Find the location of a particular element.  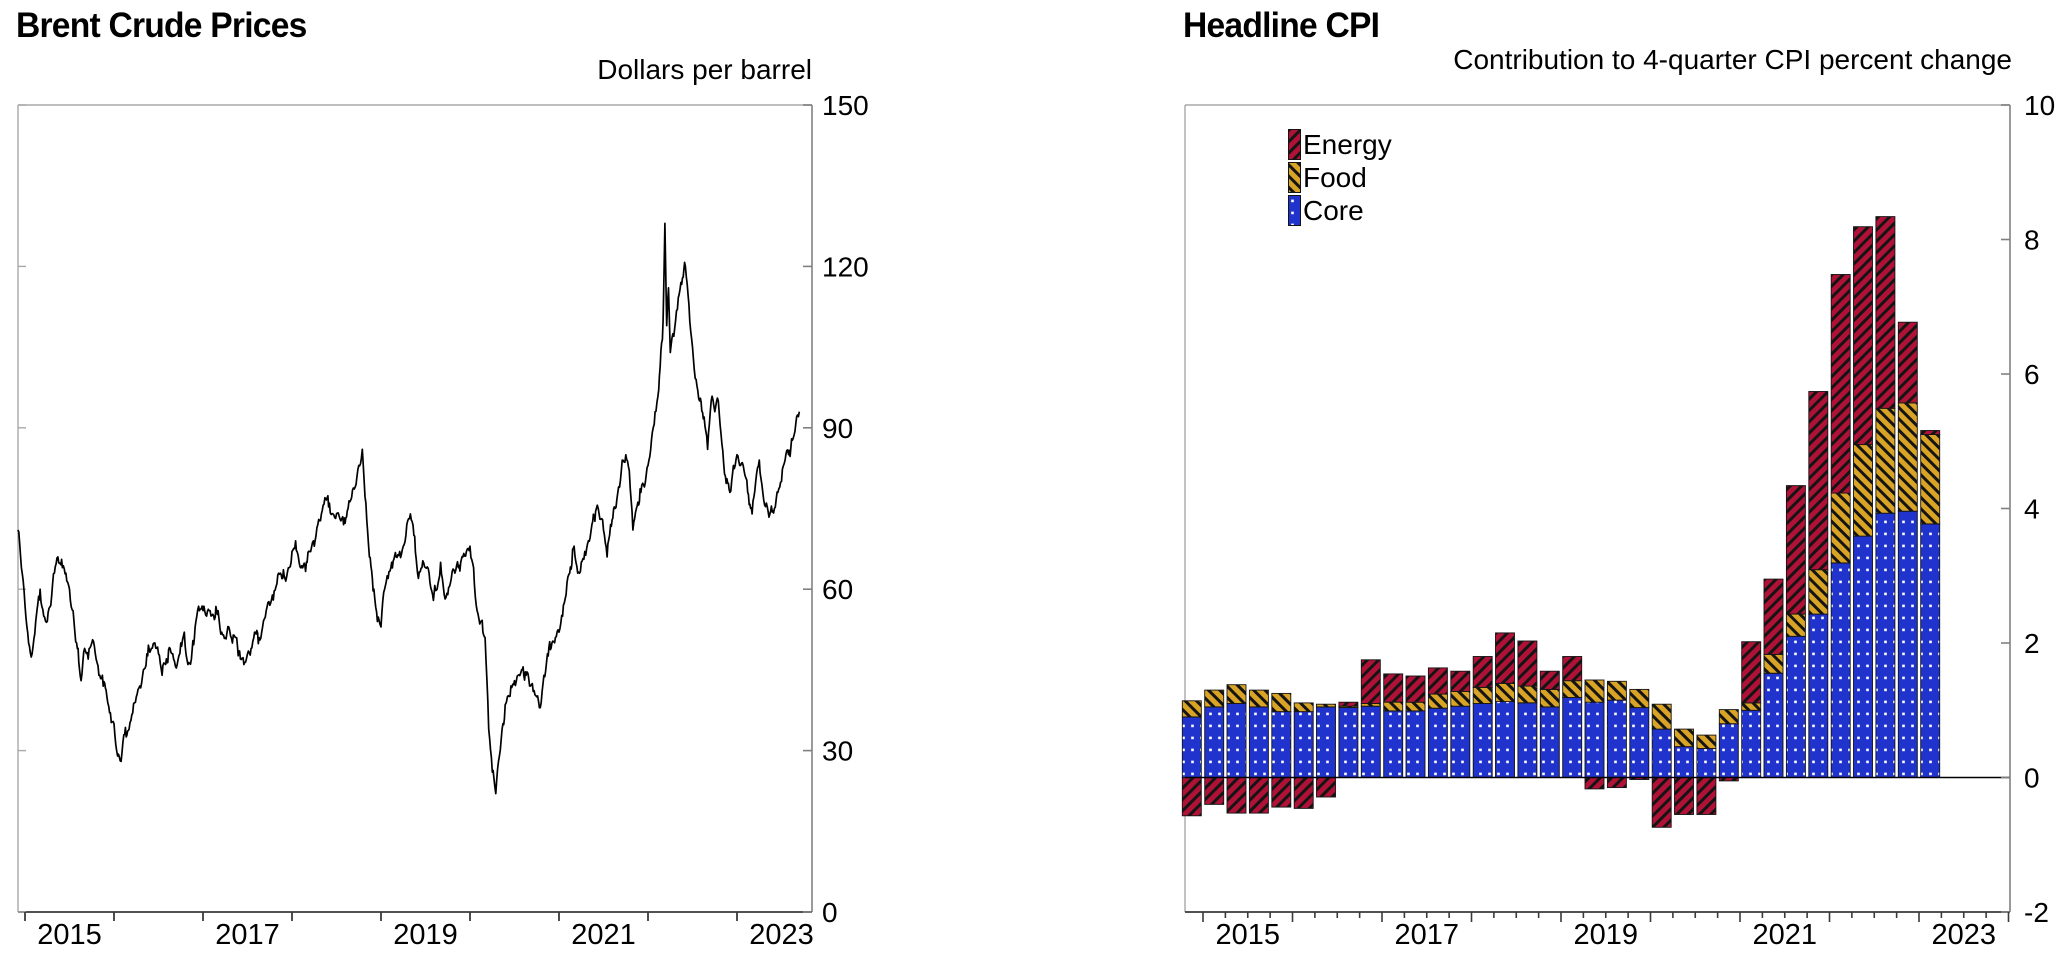

bar-2015-Q4 is located at coordinates (1281, 750).